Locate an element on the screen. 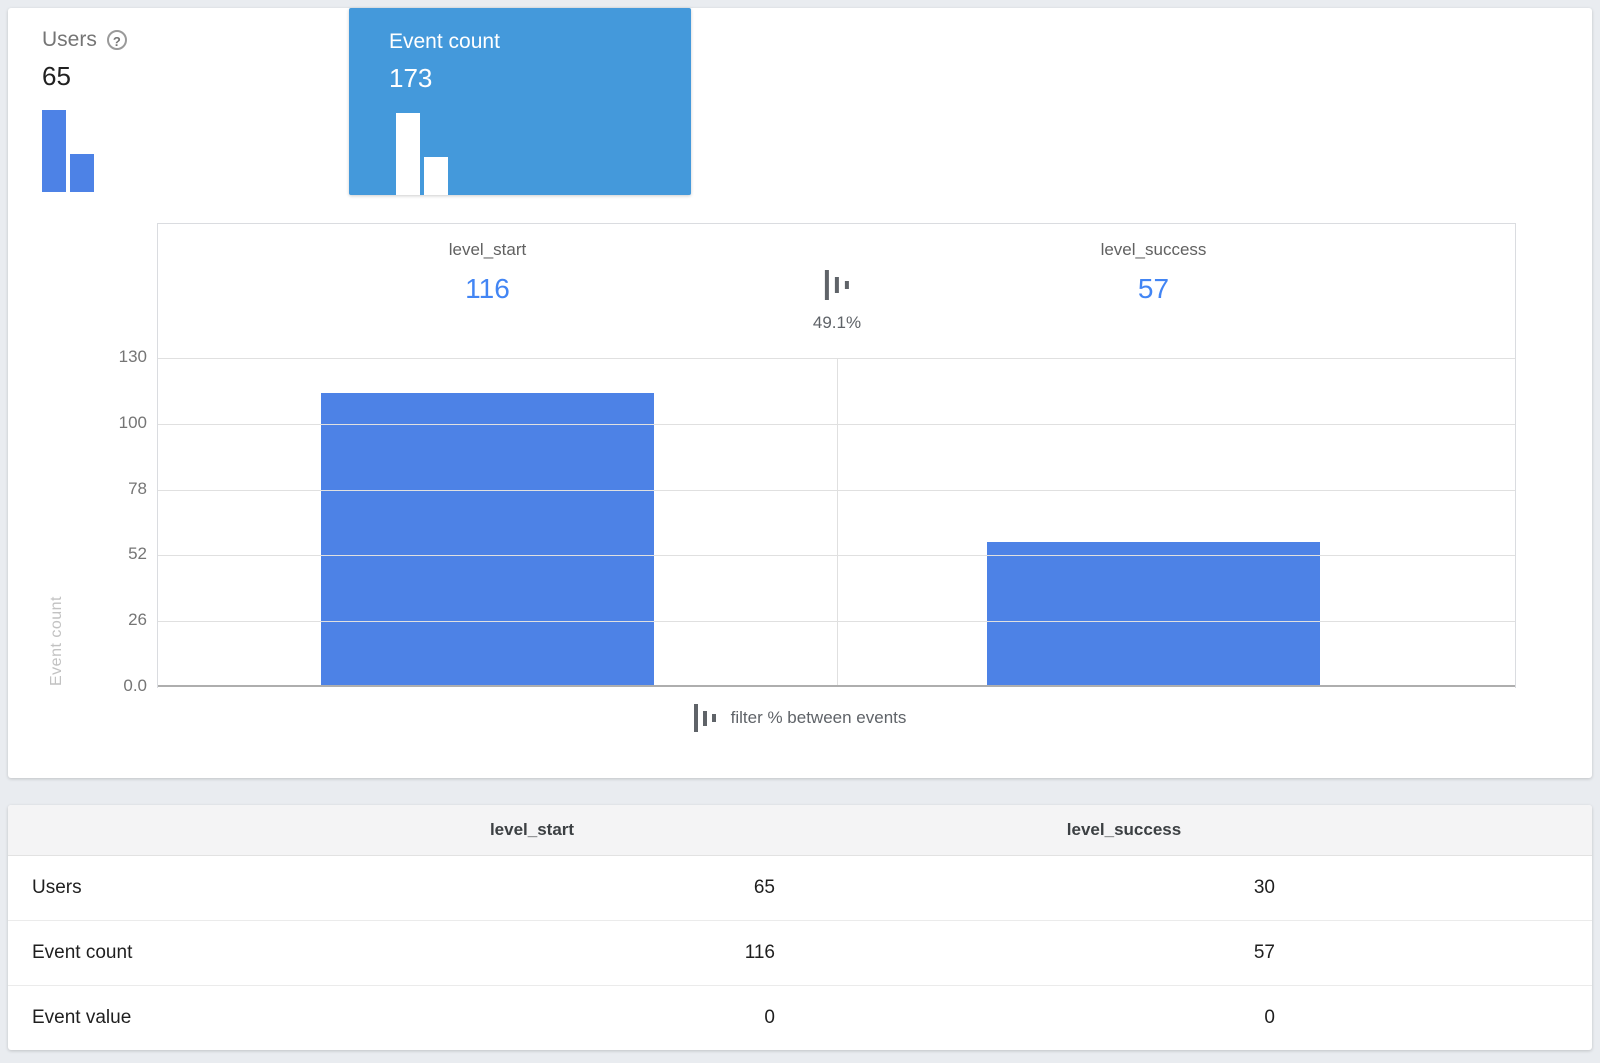  table-header-row: level_start level_success is located at coordinates (800, 830).